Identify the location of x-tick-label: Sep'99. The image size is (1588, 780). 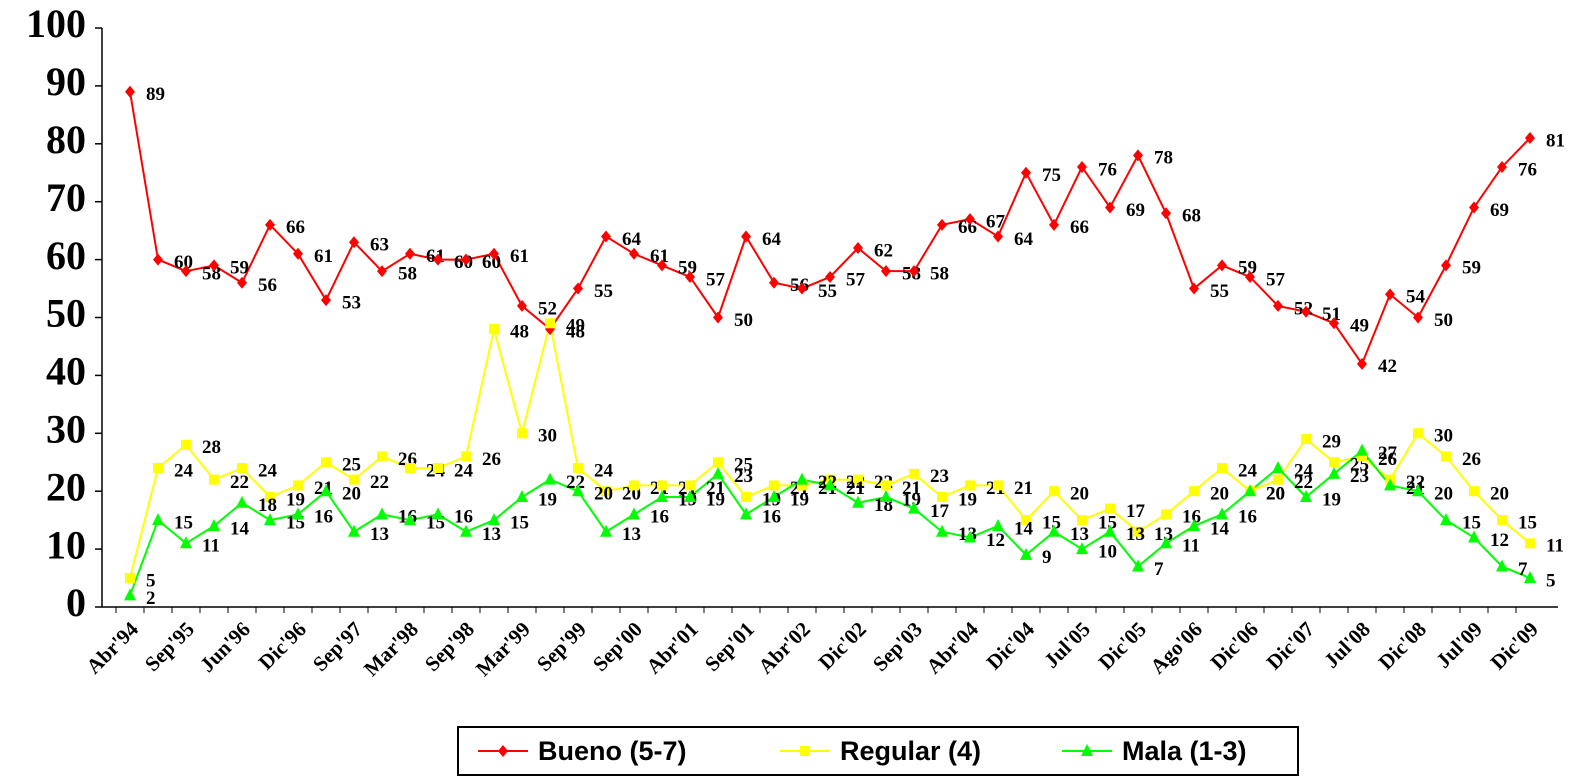
(561, 646).